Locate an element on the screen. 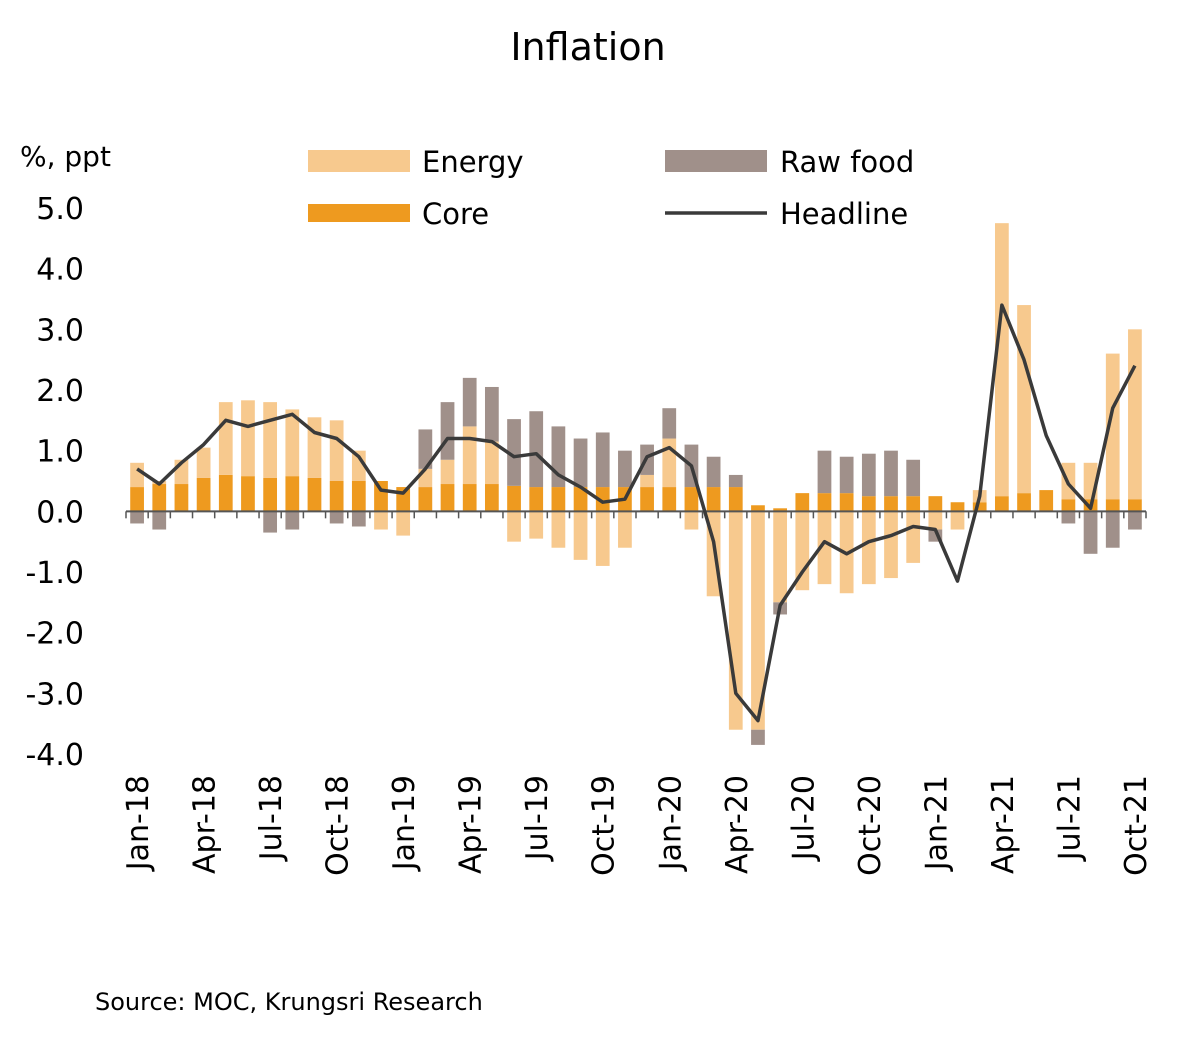 The width and height of the screenshot is (1200, 1040). x-tick-label: Apr-19 is located at coordinates (471, 824).